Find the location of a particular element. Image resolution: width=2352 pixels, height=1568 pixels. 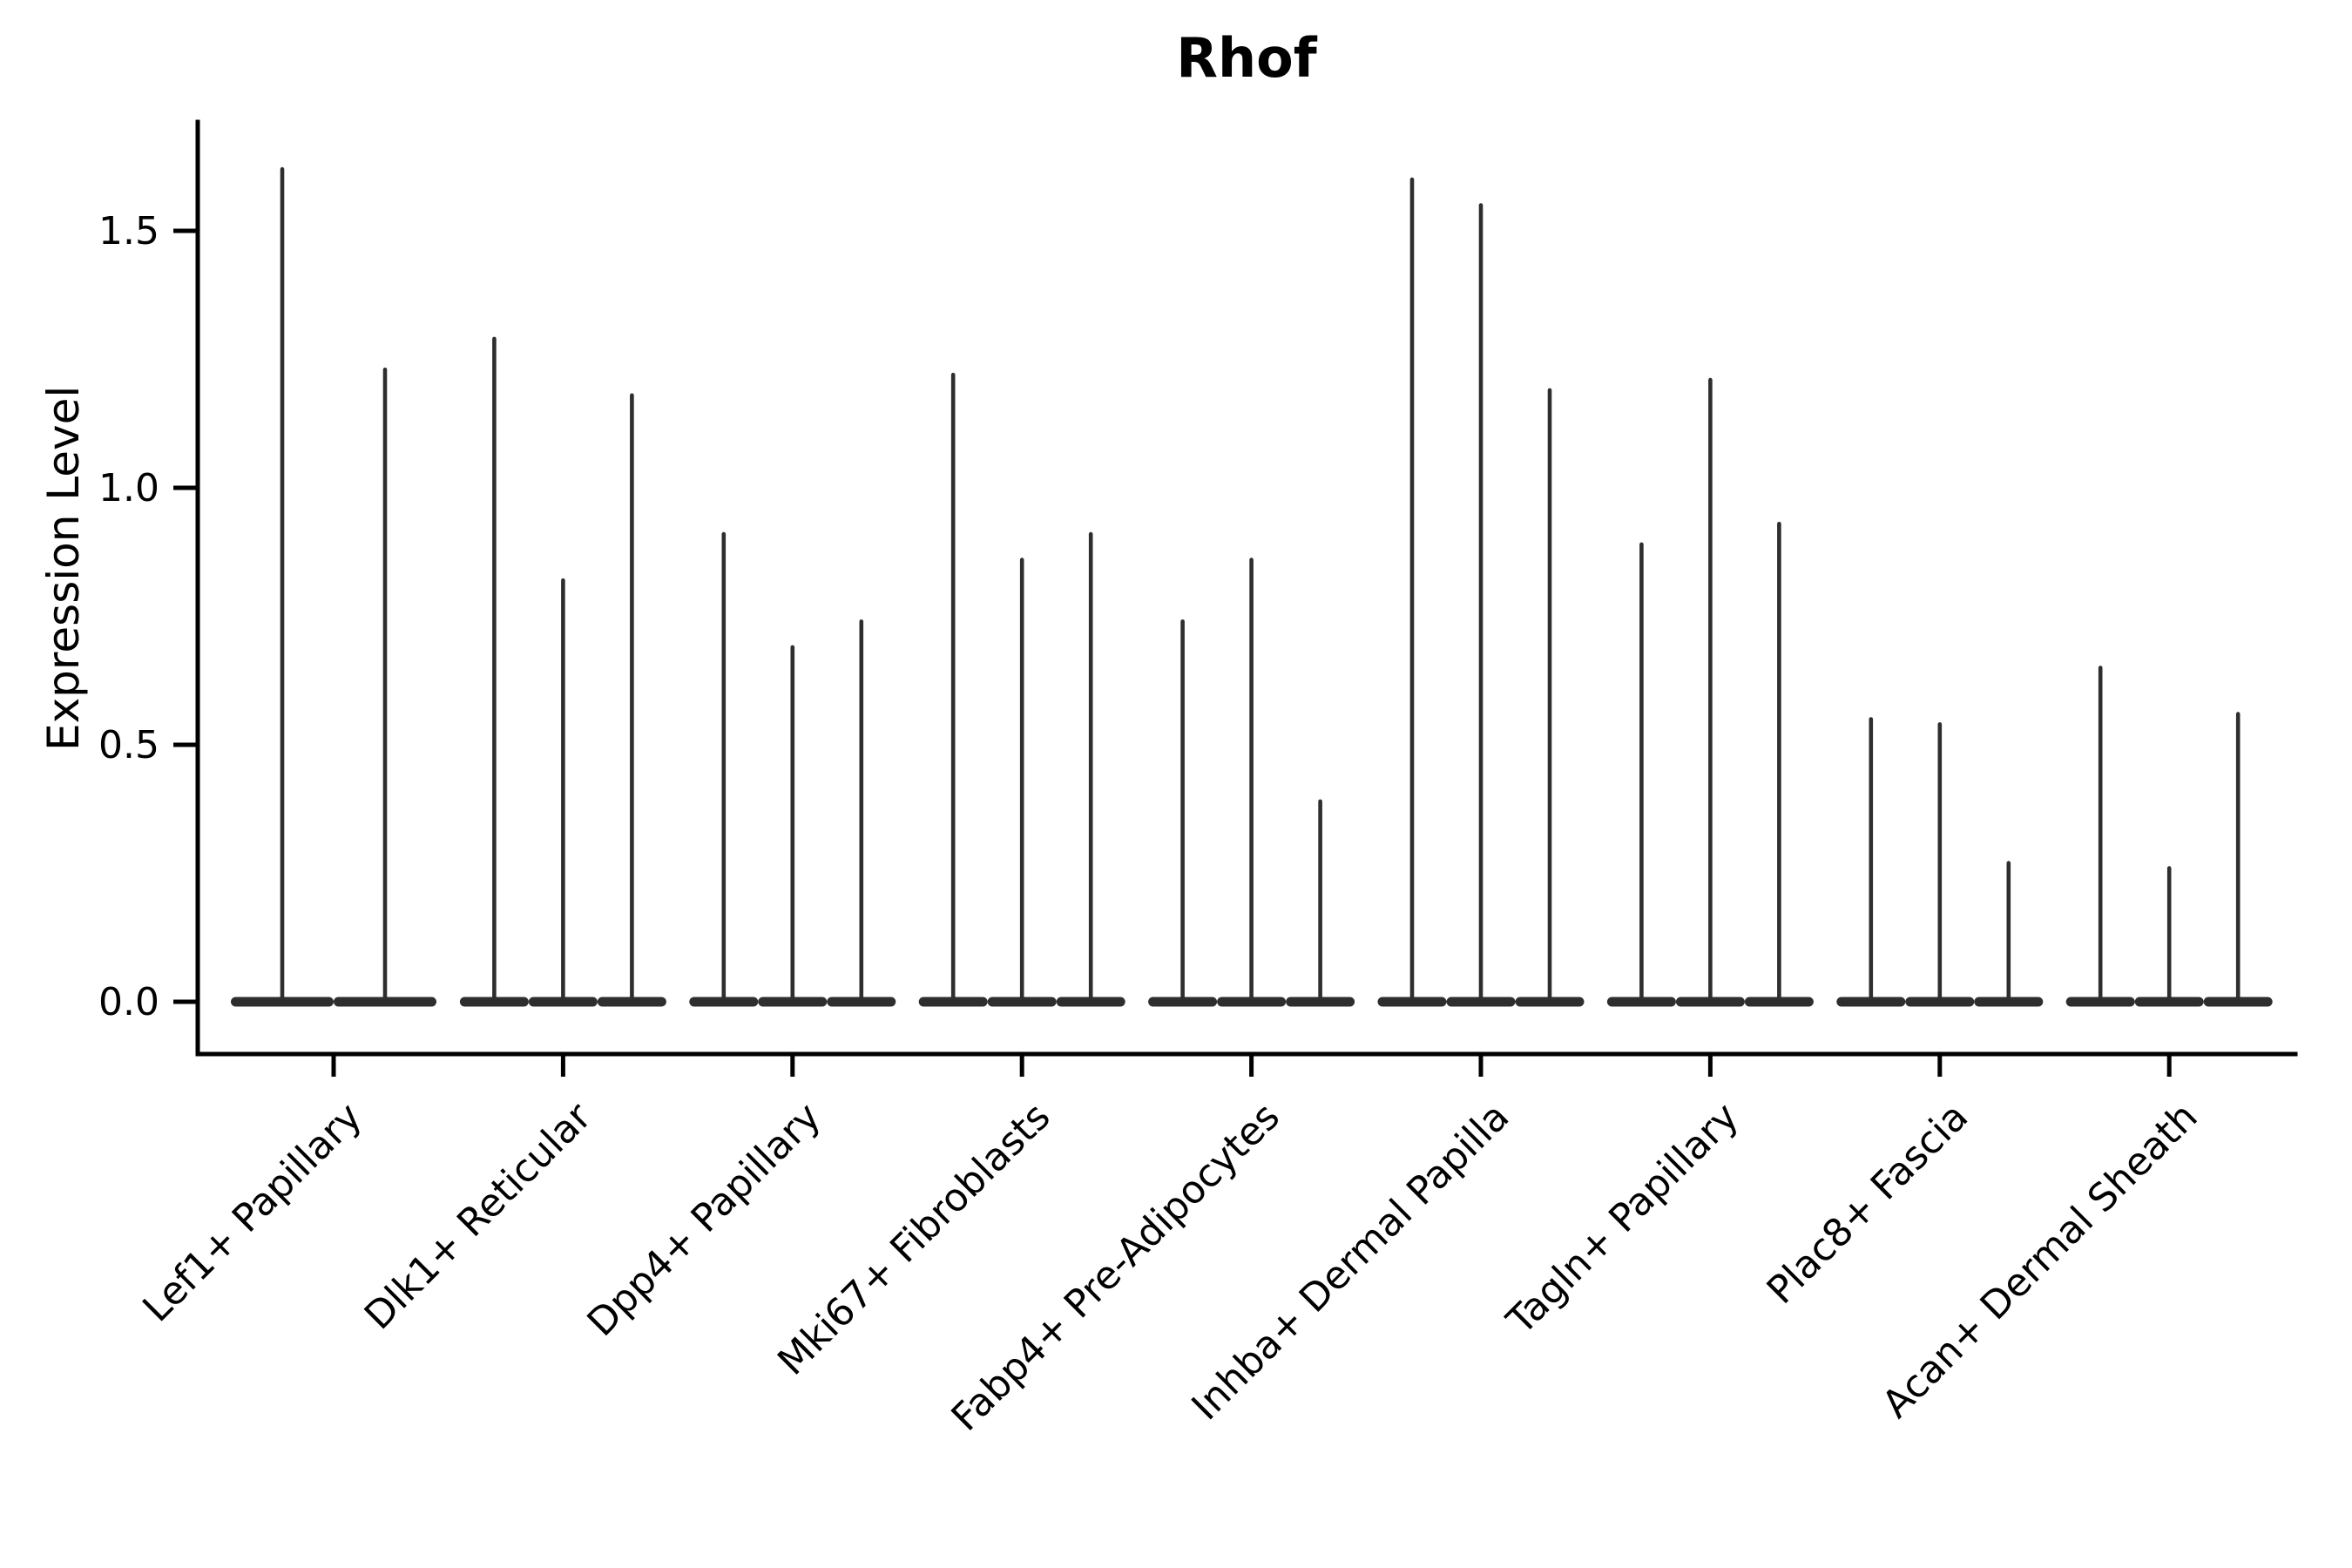

x-tick-label: Dpp4+ Papillary is located at coordinates (704, 1219).